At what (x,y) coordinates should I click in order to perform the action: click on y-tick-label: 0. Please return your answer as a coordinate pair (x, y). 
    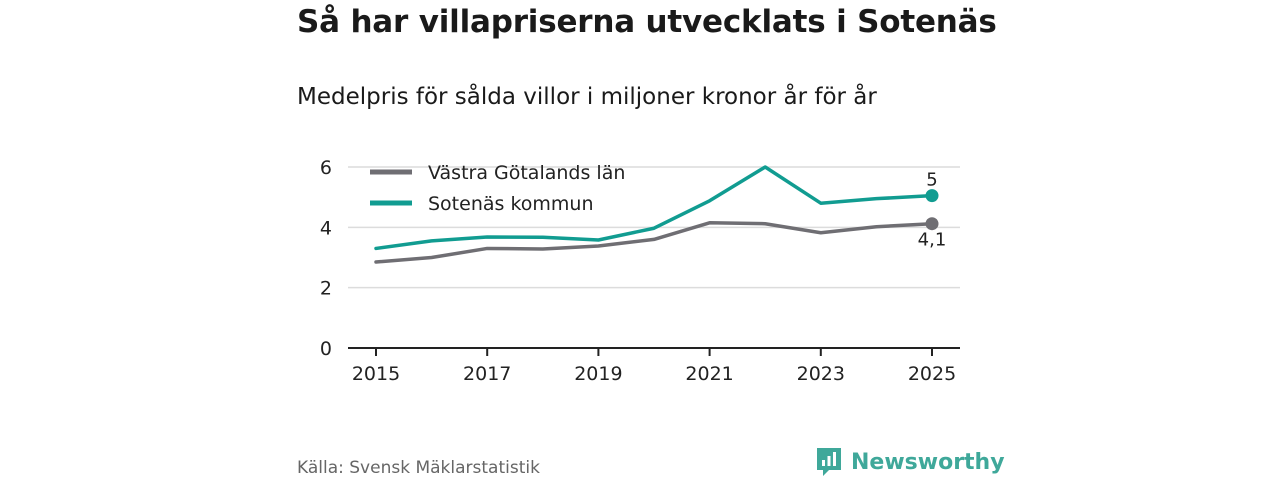
    Looking at the image, I should click on (326, 349).